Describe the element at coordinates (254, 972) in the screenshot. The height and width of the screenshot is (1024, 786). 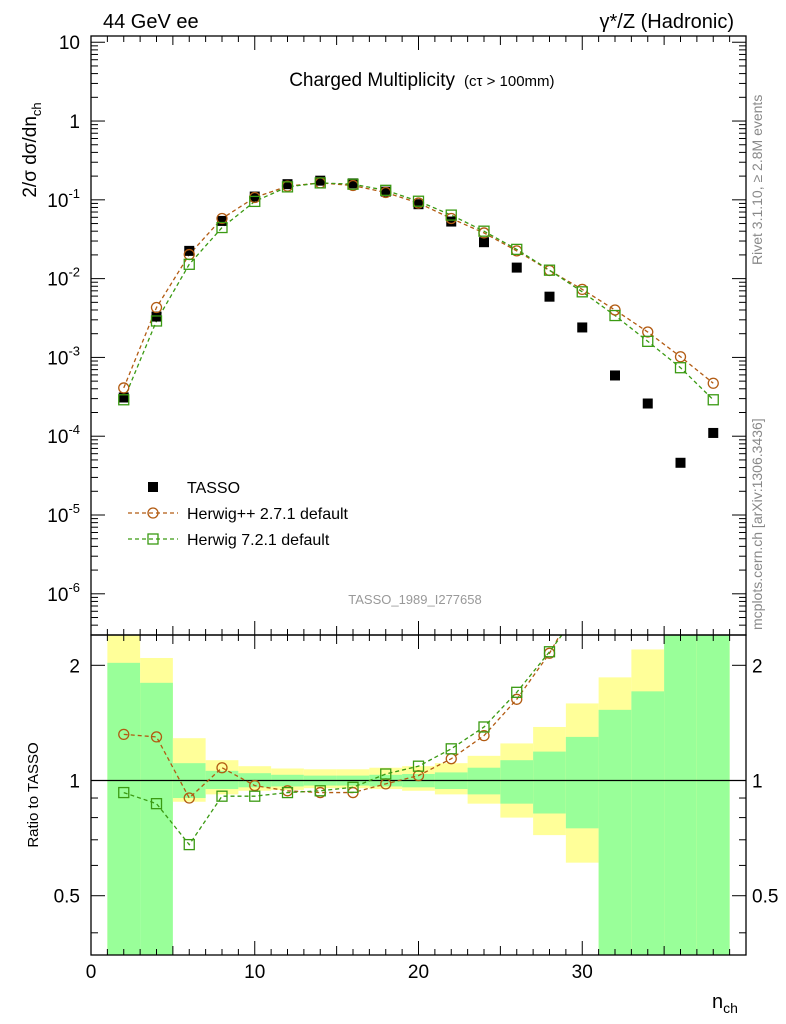
I see `x-tick-label: 10` at that location.